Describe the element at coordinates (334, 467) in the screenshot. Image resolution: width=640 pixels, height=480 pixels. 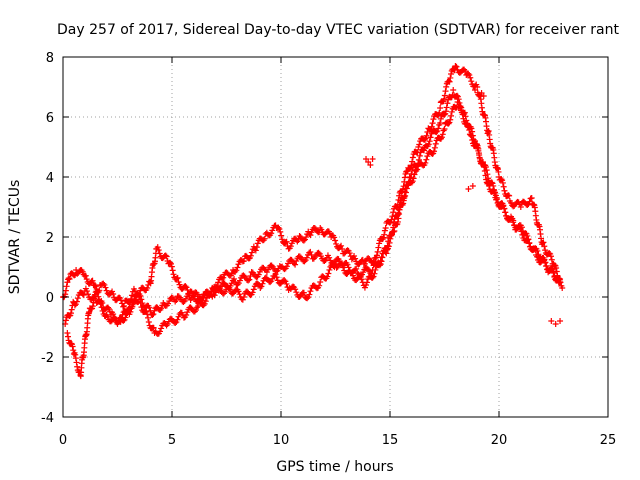
I see `x-axis-title: GPS time / hours` at that location.